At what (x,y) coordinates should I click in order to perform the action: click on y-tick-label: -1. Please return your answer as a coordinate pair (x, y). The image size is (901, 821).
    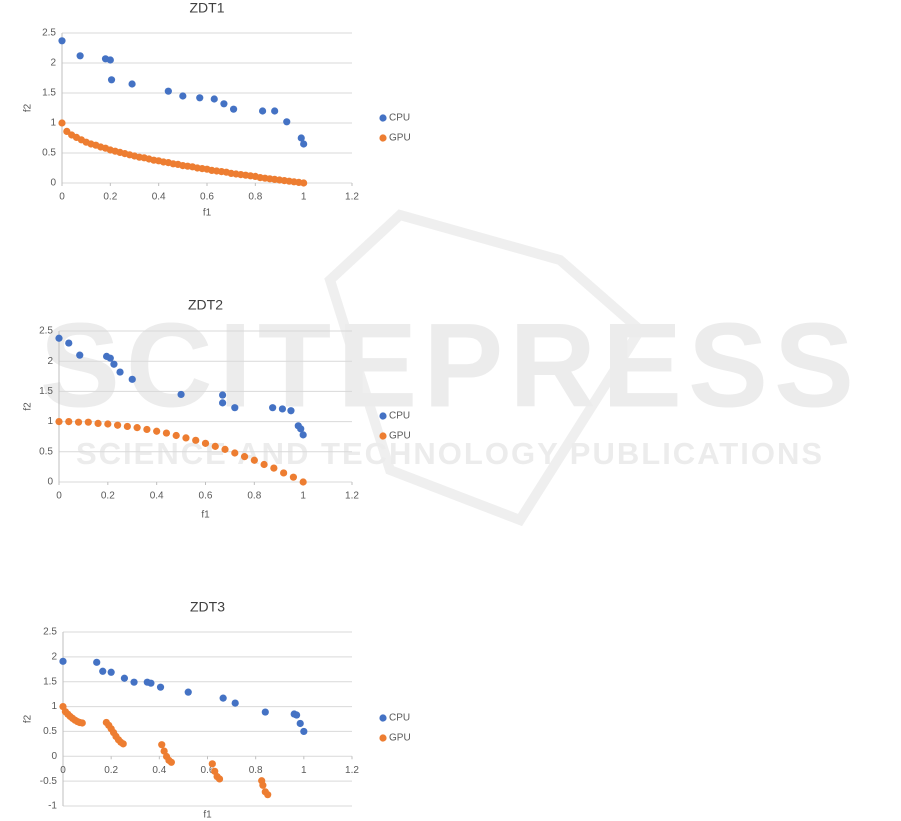
    Looking at the image, I should click on (52, 806).